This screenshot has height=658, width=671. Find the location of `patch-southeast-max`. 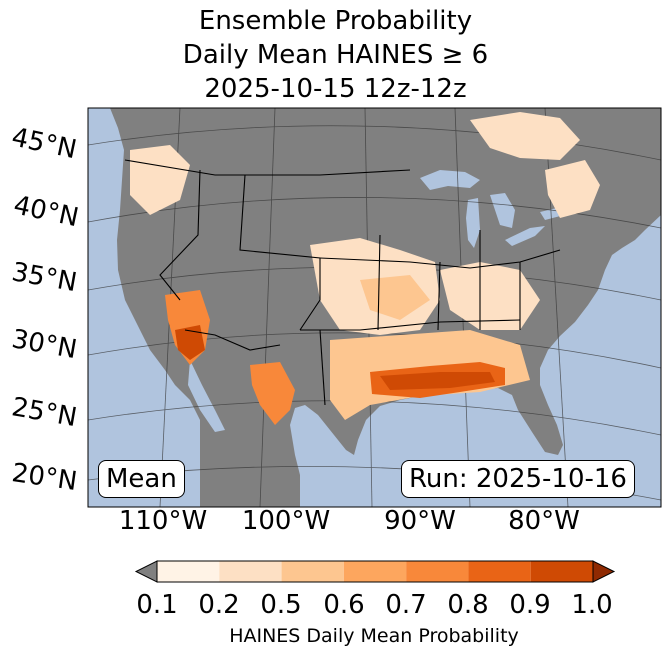

patch-southeast-max is located at coordinates (437, 381).